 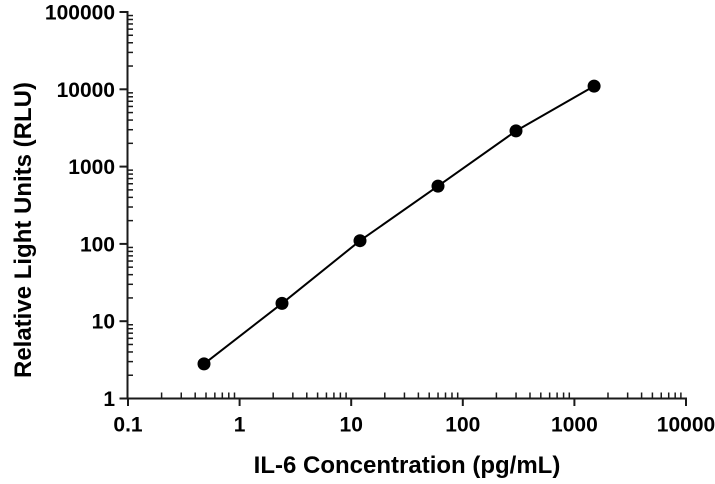 I want to click on y-tick-label: 1000, so click(x=91, y=167).